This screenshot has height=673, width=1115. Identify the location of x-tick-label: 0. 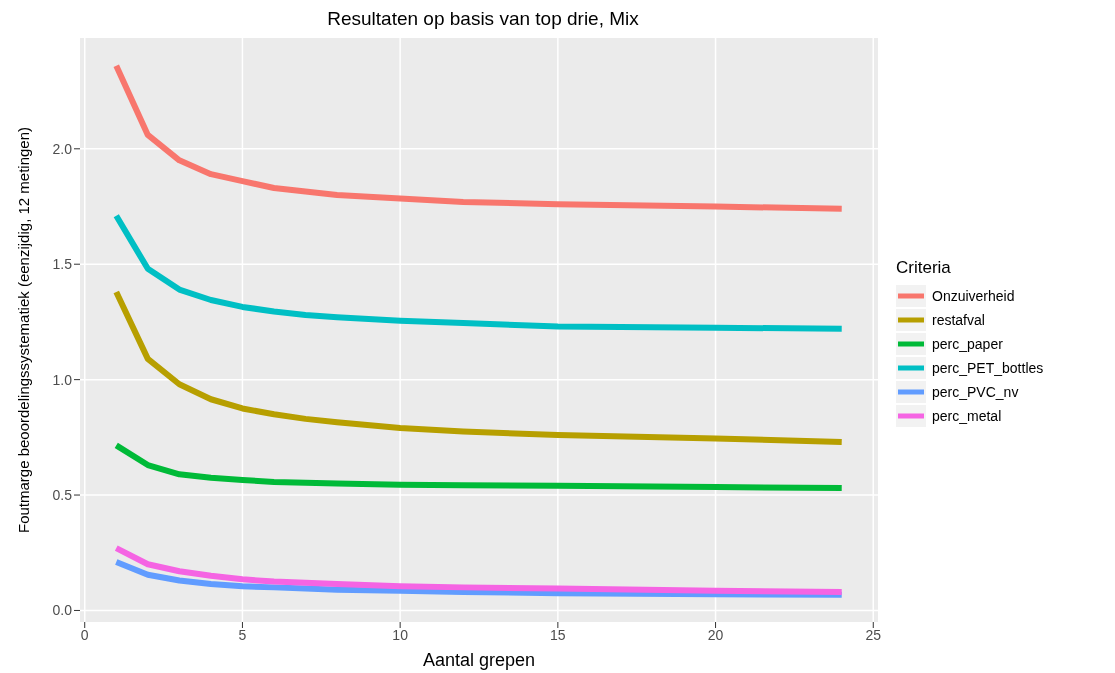
(84, 634).